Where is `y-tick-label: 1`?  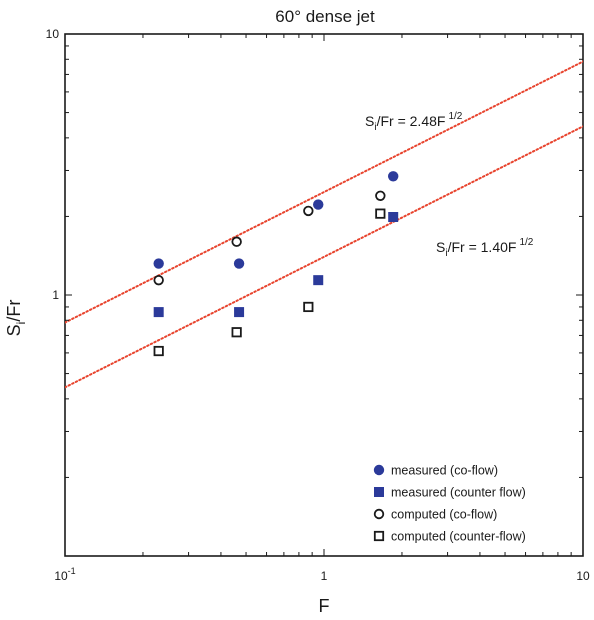 y-tick-label: 1 is located at coordinates (55, 295).